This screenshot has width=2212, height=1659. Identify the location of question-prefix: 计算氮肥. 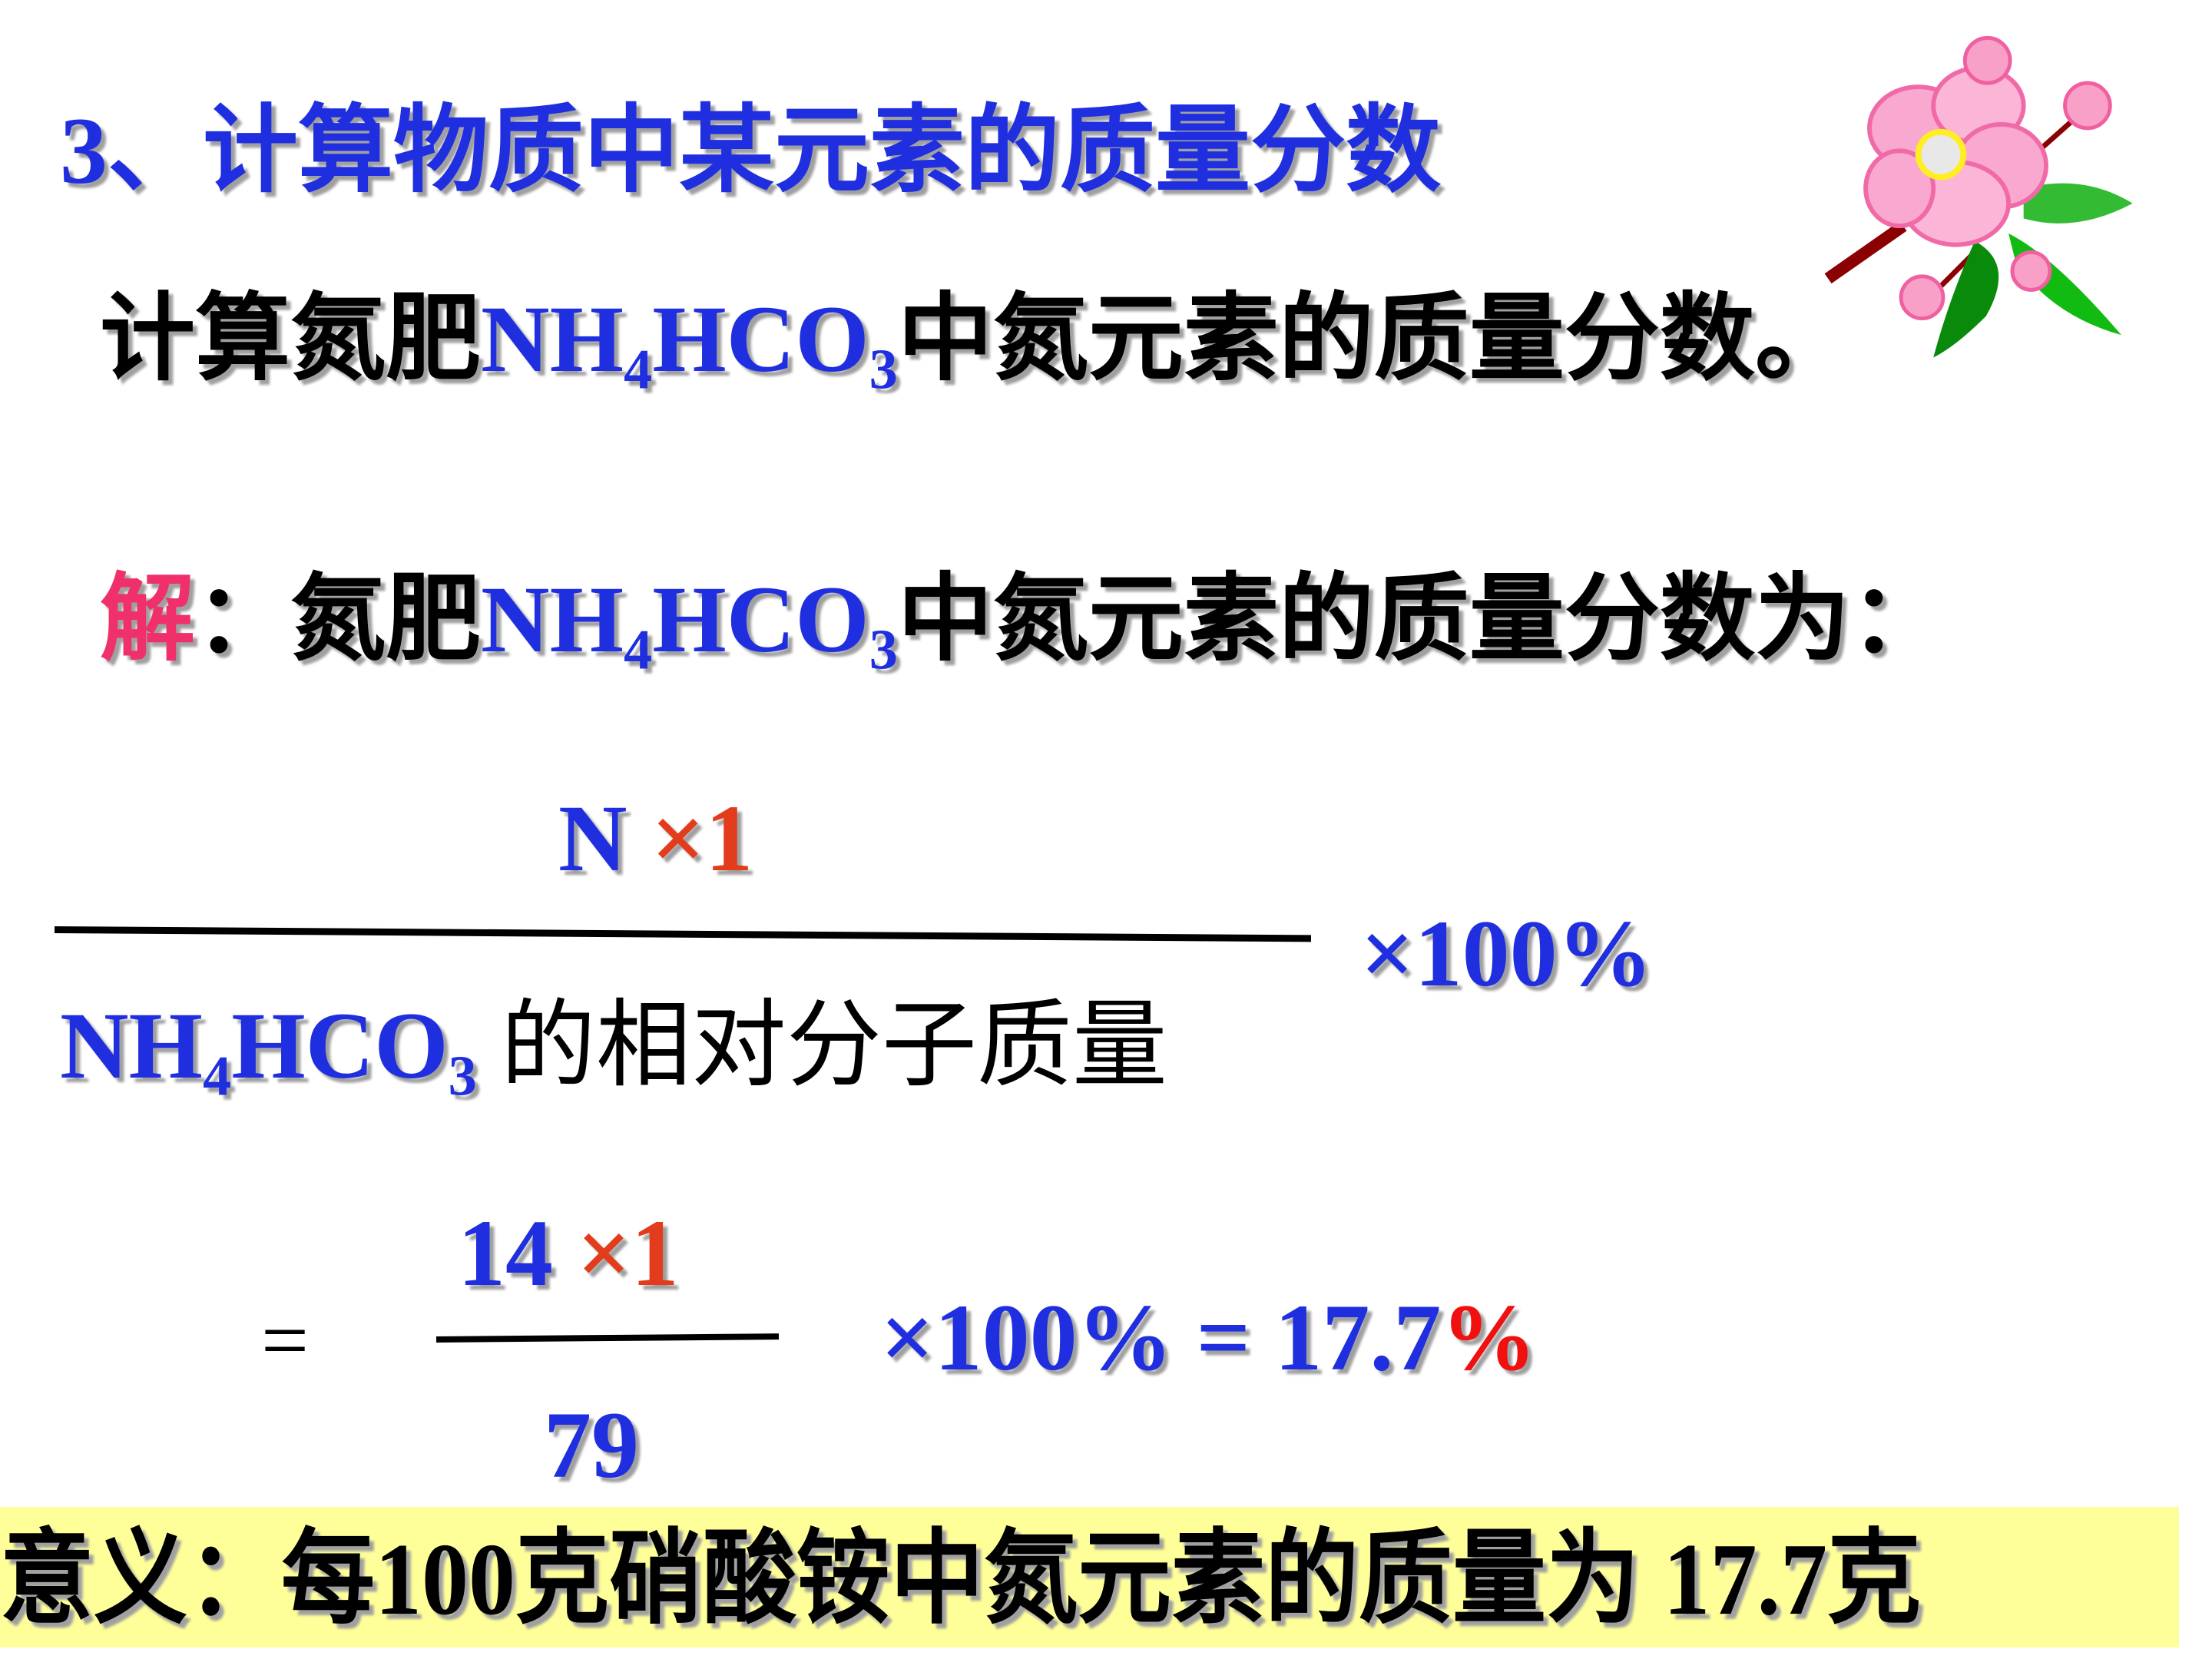
(291, 339).